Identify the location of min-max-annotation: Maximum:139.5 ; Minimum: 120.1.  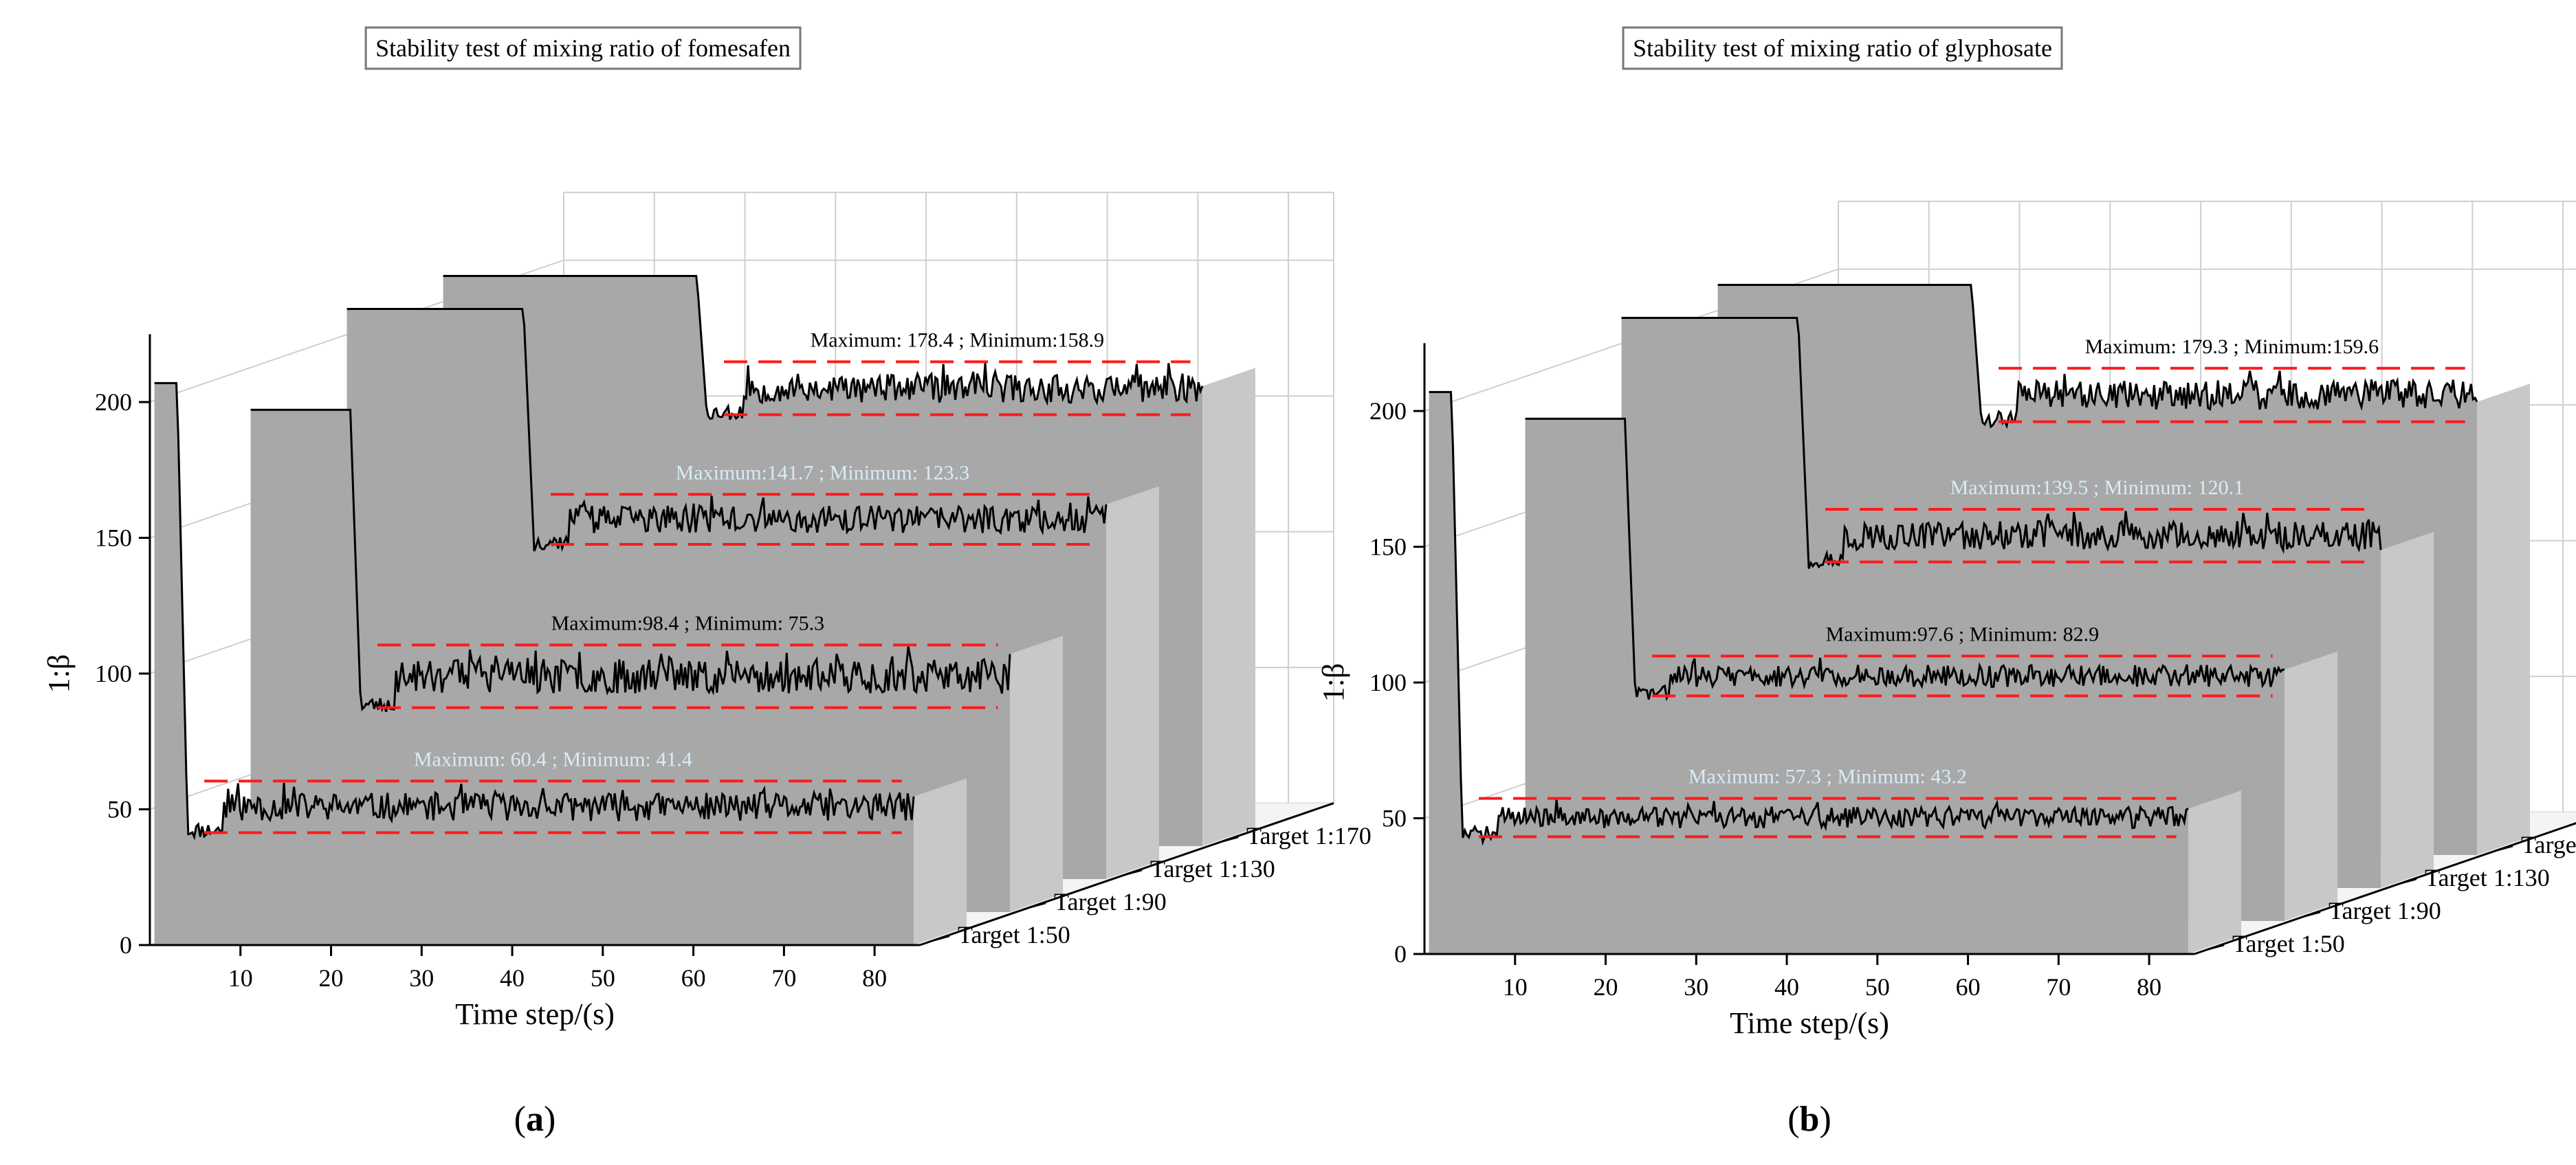
(2097, 488).